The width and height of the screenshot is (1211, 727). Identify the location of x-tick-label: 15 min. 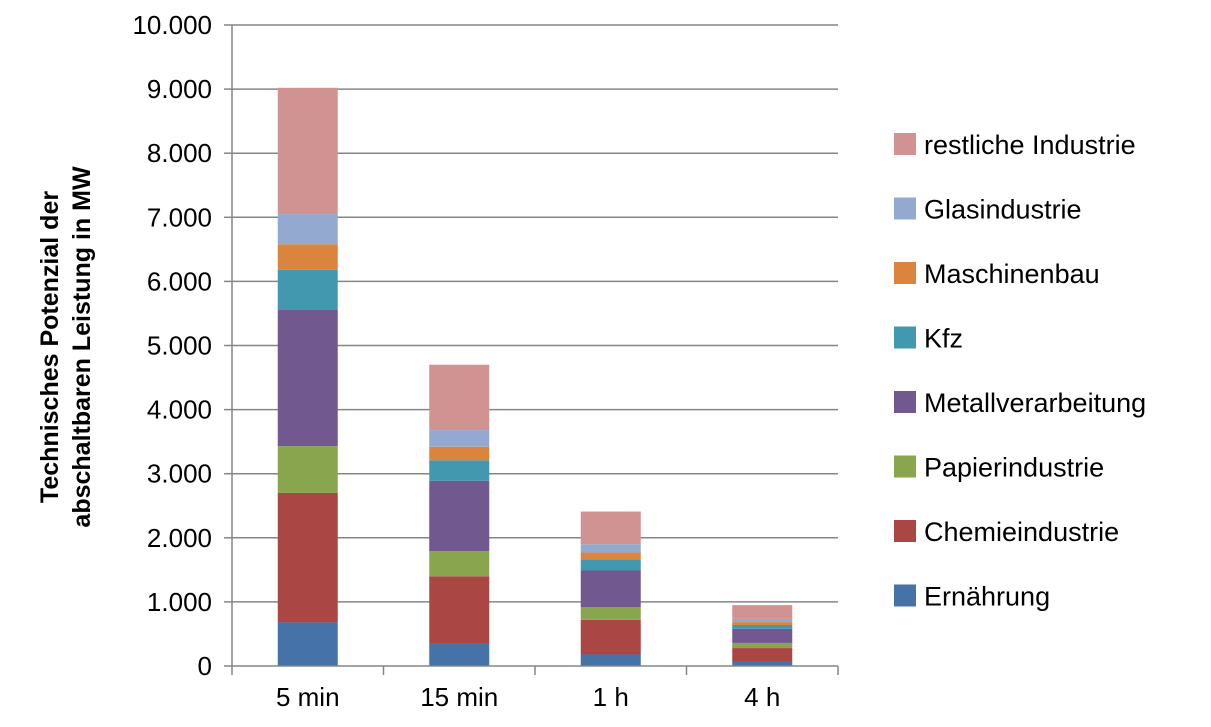
(459, 697).